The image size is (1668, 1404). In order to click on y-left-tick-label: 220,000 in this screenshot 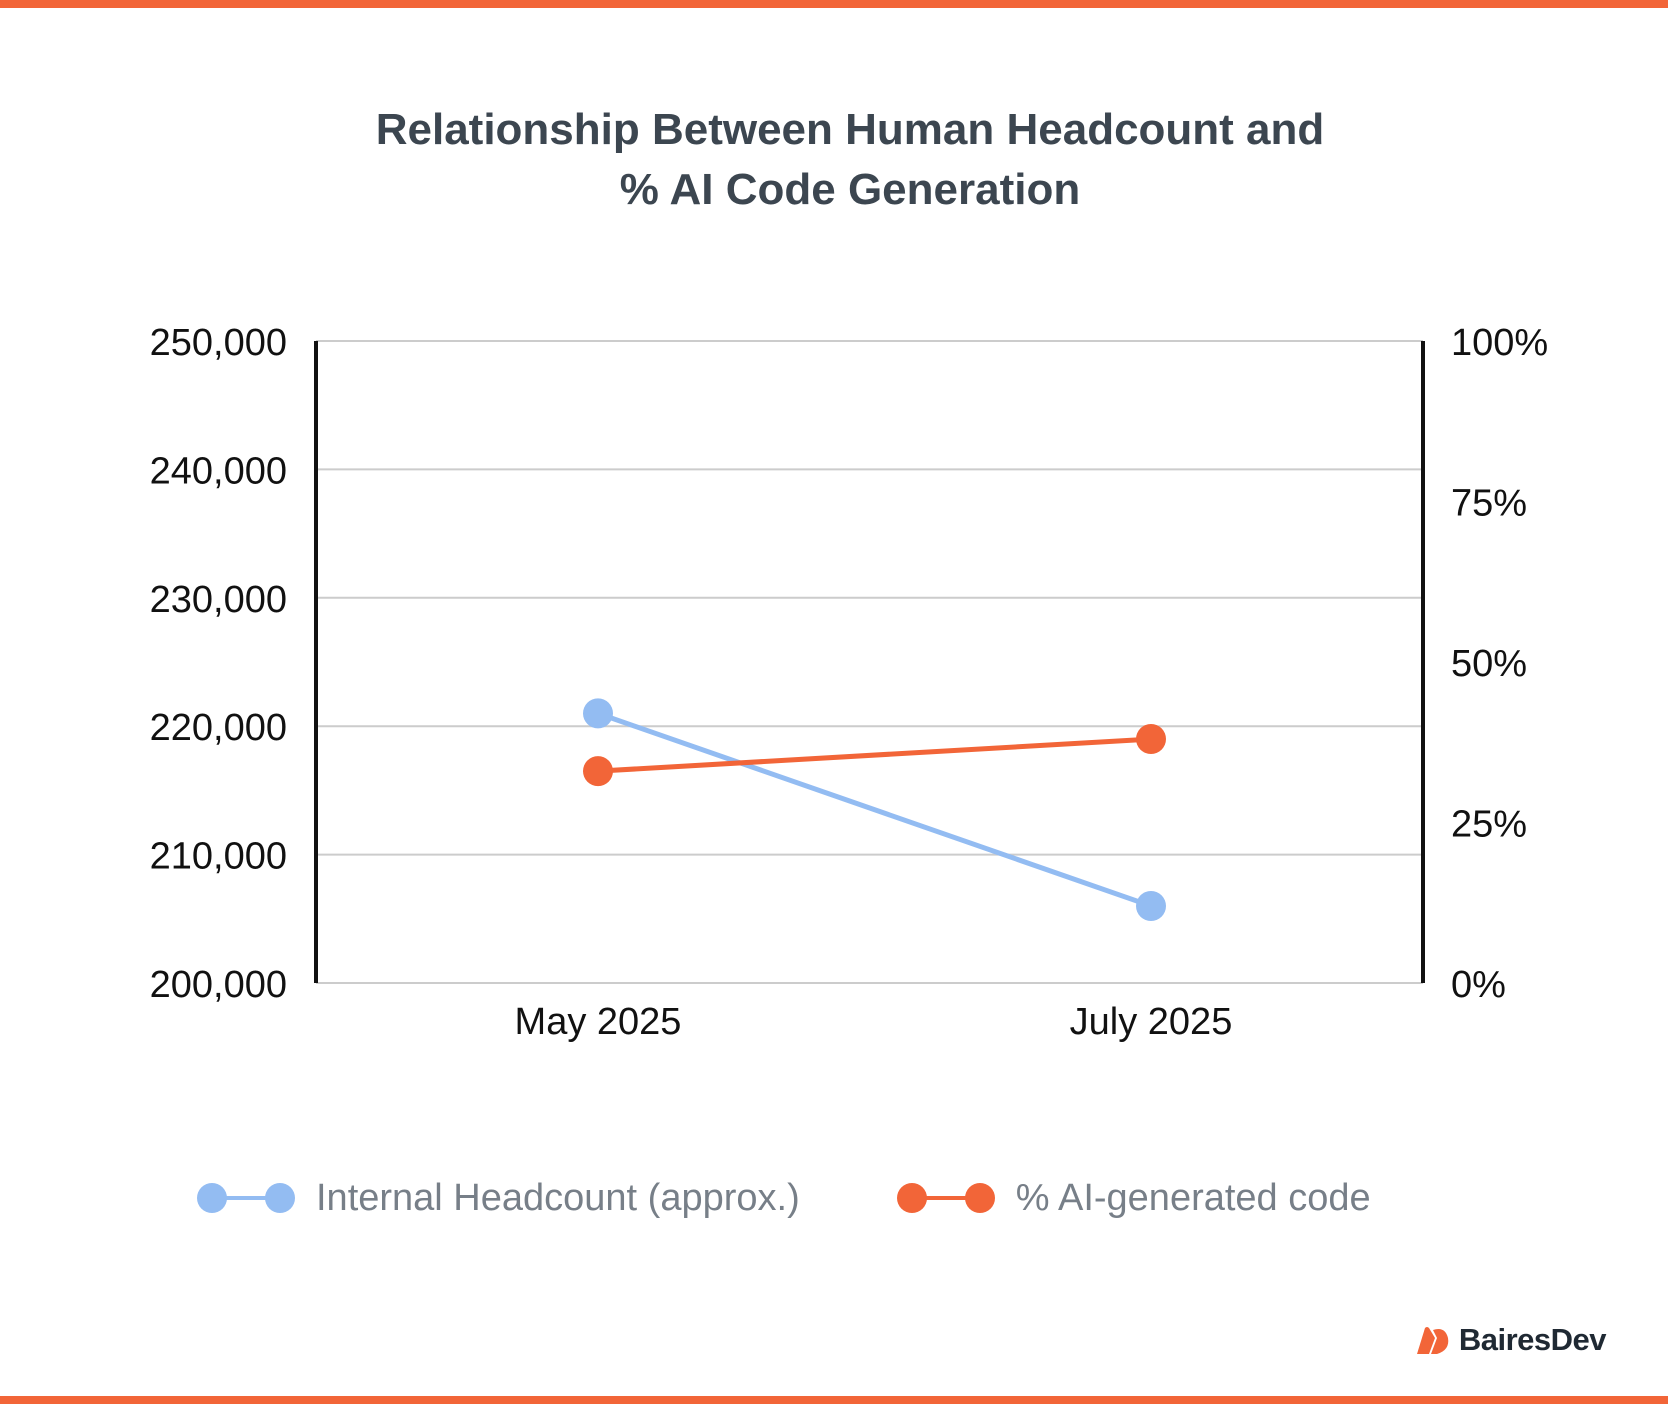, I will do `click(218, 728)`.